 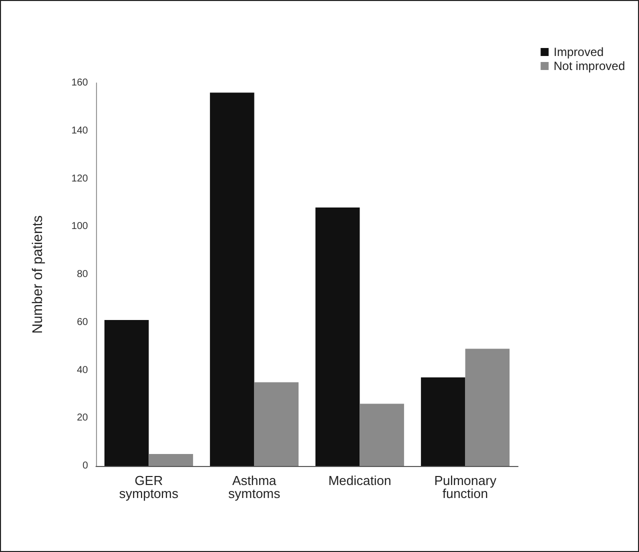 I want to click on y-tick-label: 140, so click(x=79, y=130).